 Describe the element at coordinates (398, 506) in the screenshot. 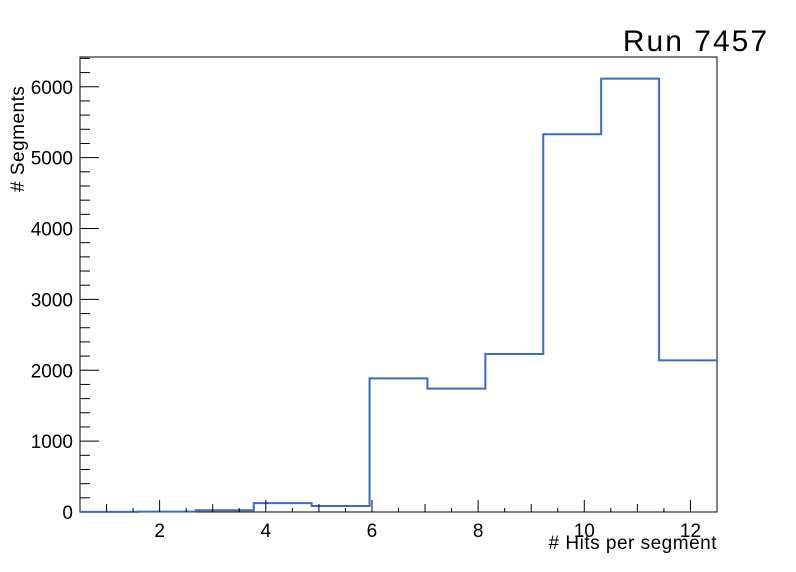

I see `x-axis-ticks` at that location.